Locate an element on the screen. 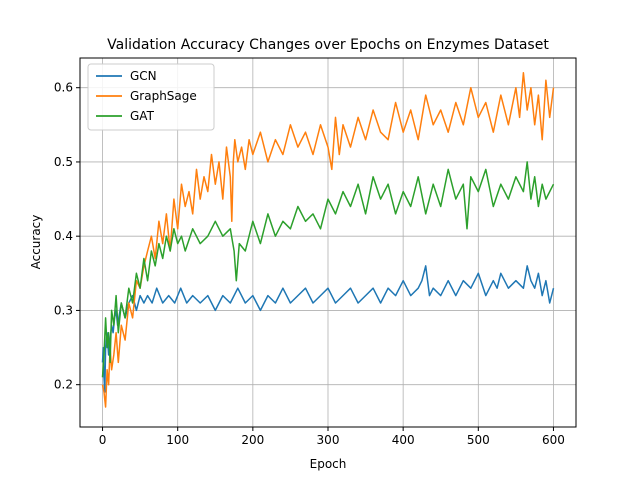 This screenshot has height=480, width=640. x-tick-label: 200 is located at coordinates (252, 440).